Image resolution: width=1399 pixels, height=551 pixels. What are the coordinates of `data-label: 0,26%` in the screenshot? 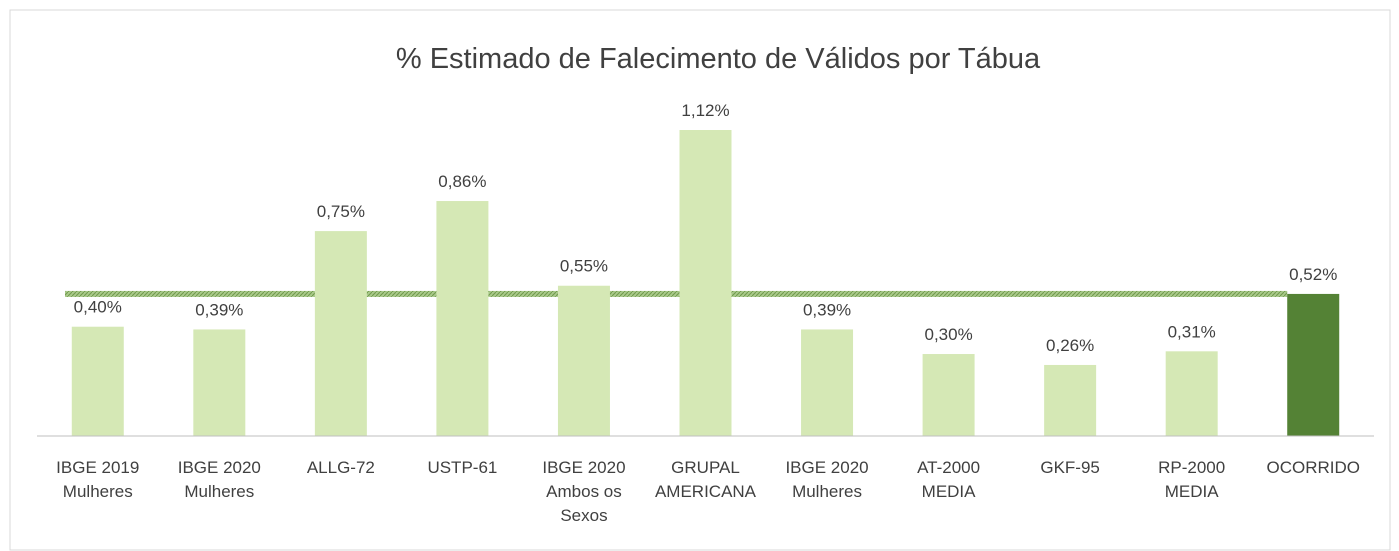 It's located at (1070, 345).